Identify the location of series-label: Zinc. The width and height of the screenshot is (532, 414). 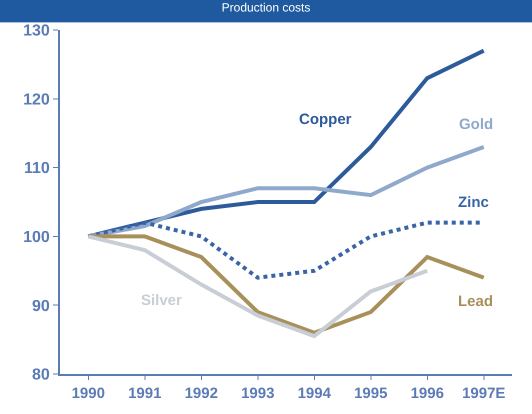
(473, 202).